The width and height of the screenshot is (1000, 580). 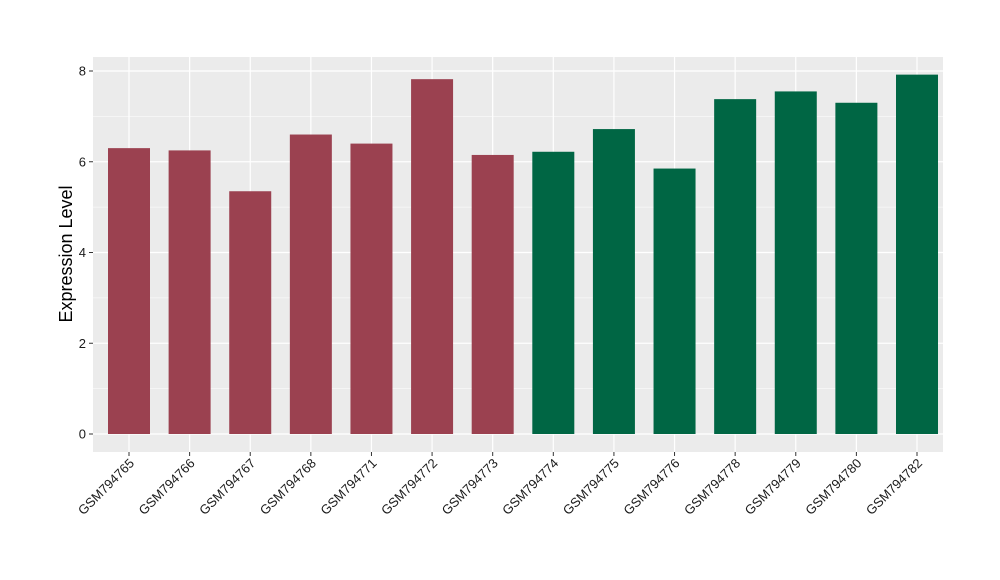 What do you see at coordinates (591, 487) in the screenshot?
I see `x-tick-label: GSM794775` at bounding box center [591, 487].